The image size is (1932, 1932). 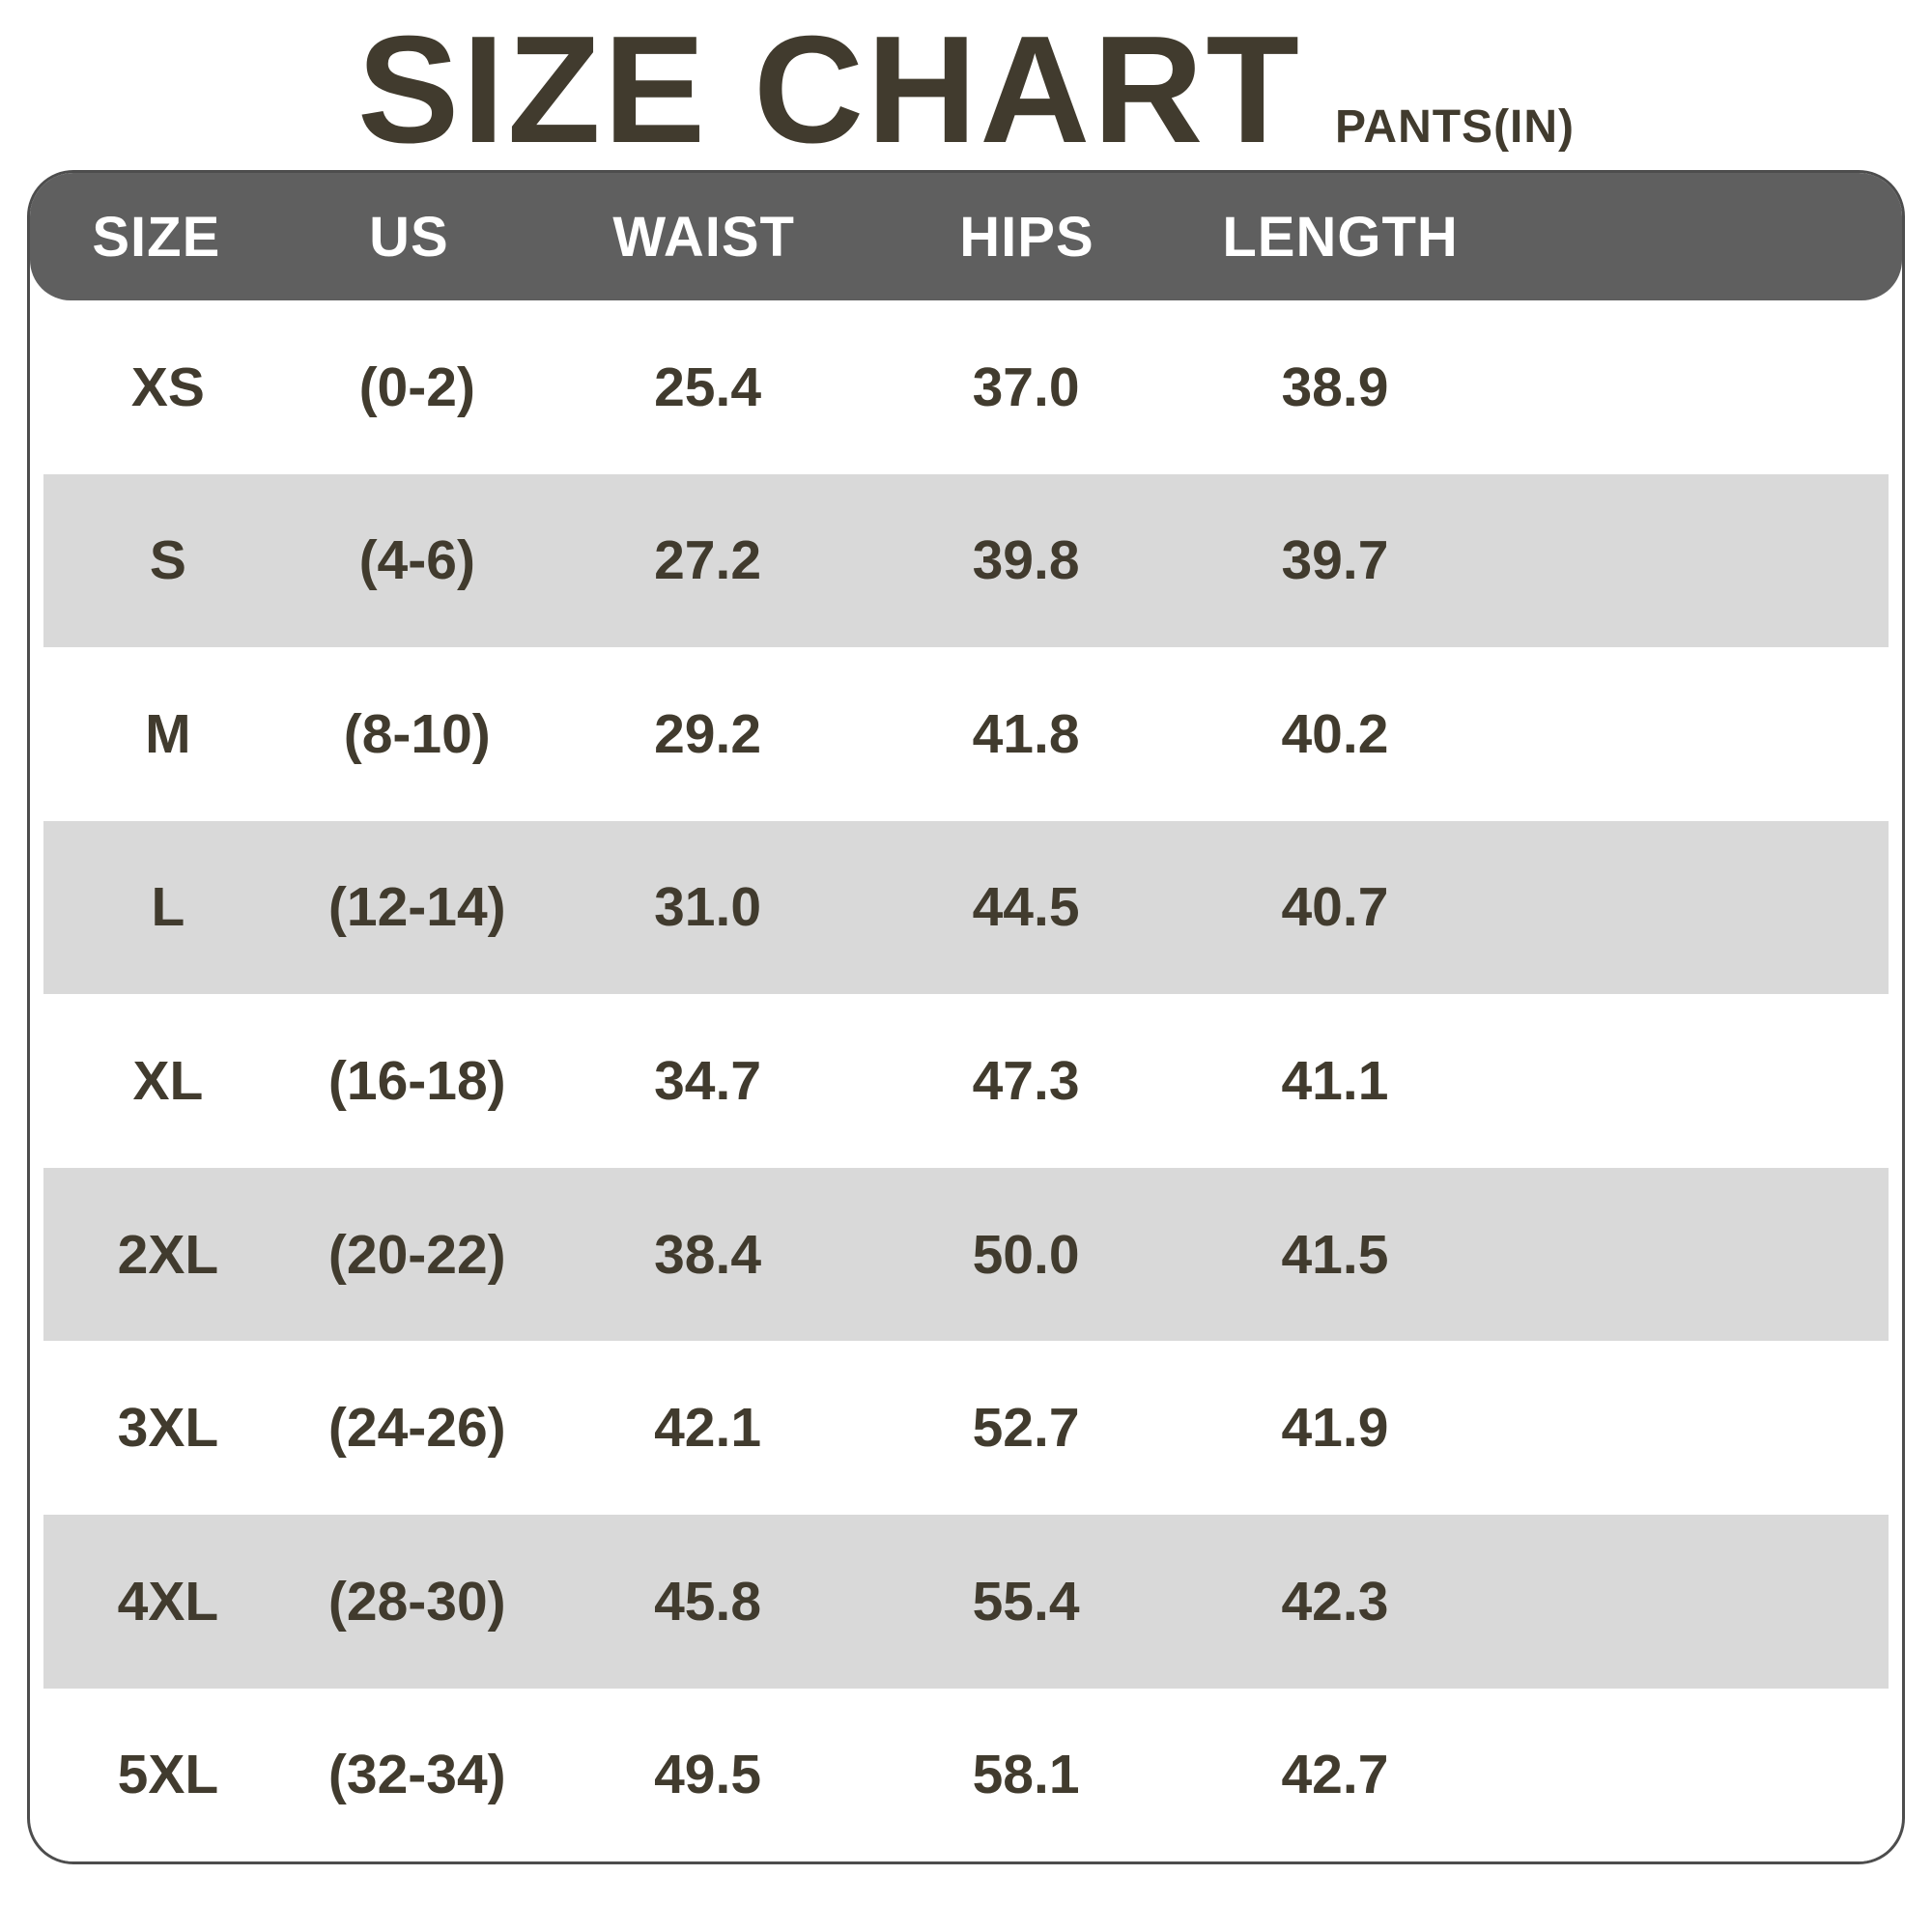 What do you see at coordinates (1340, 237) in the screenshot?
I see `column-header-length: LENGTH` at bounding box center [1340, 237].